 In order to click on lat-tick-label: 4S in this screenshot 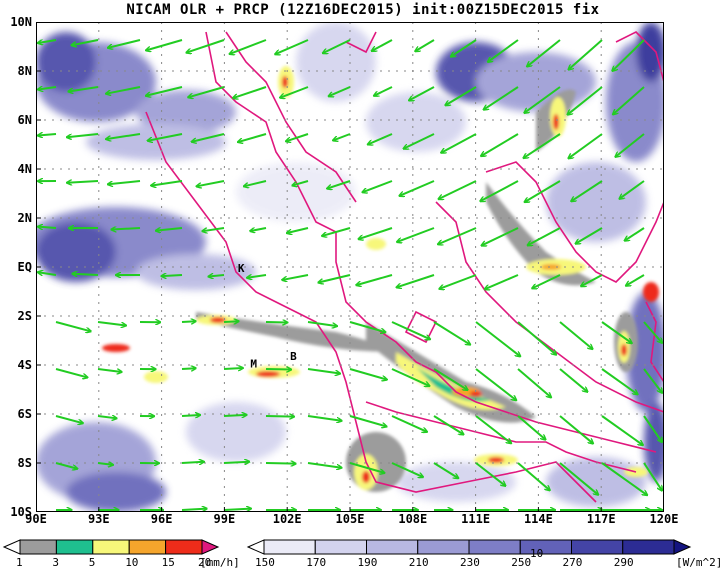, I will do `click(24, 365)`.